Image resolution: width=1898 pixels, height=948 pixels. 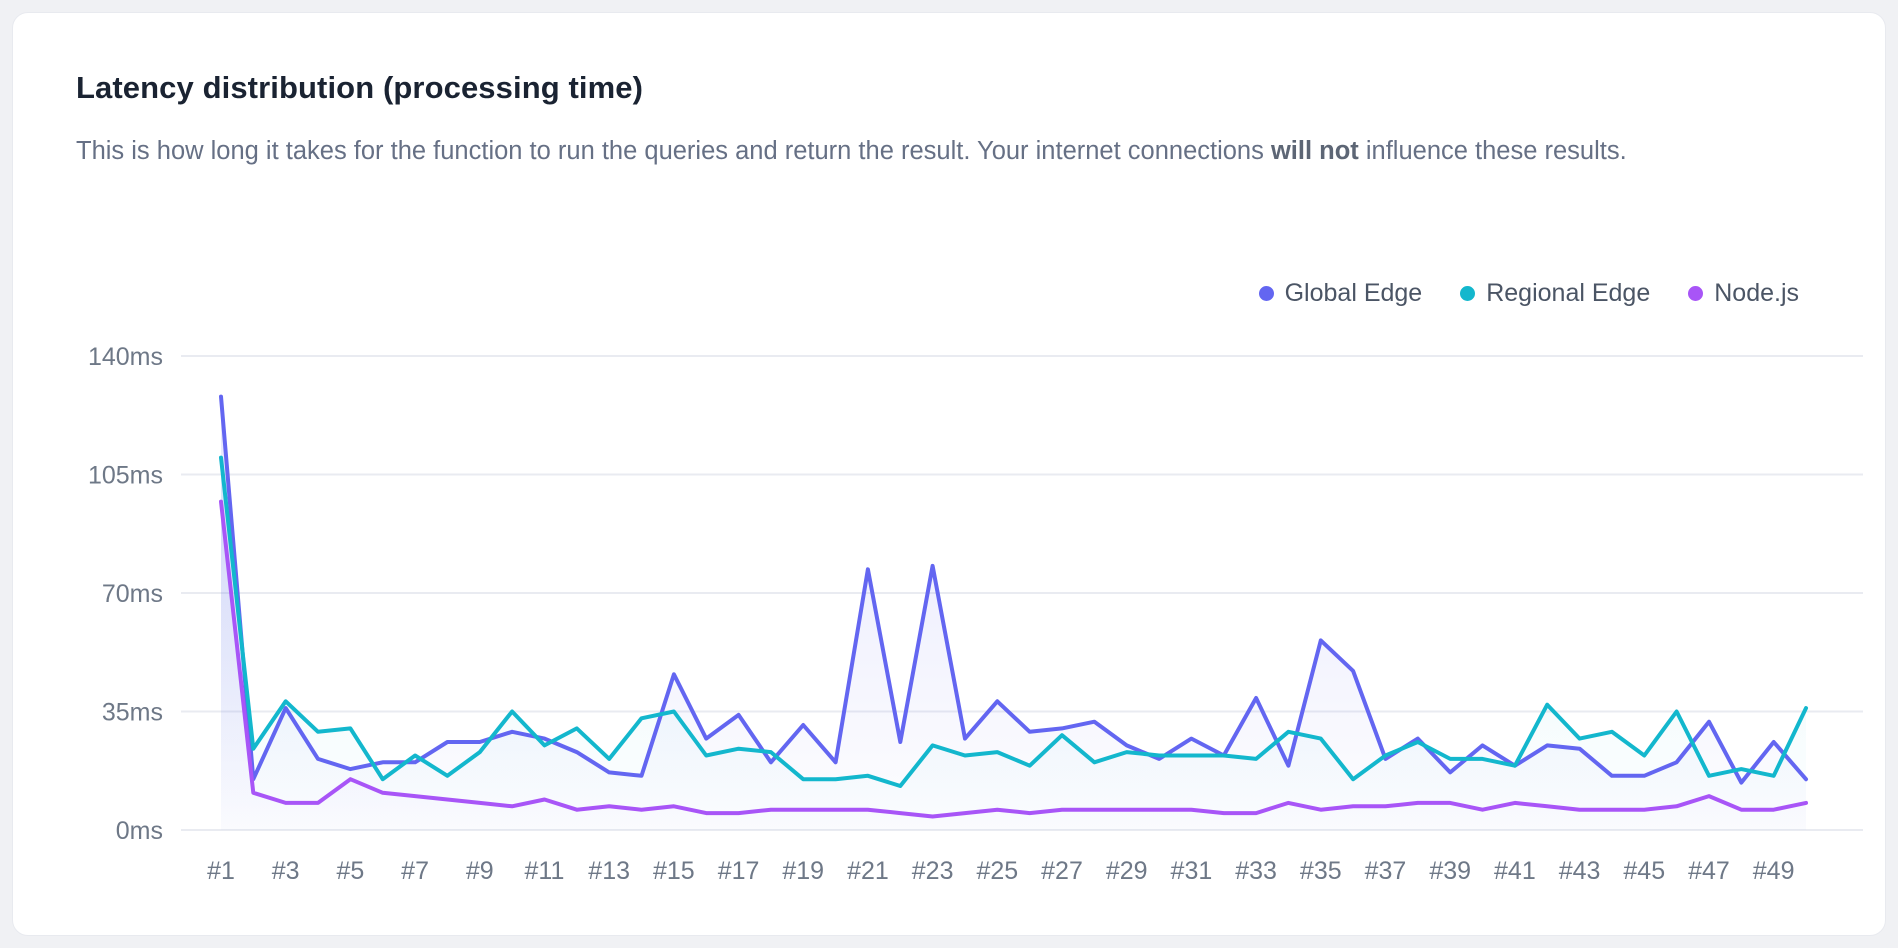 I want to click on x-axis-tick-label: #47, so click(x=1709, y=871).